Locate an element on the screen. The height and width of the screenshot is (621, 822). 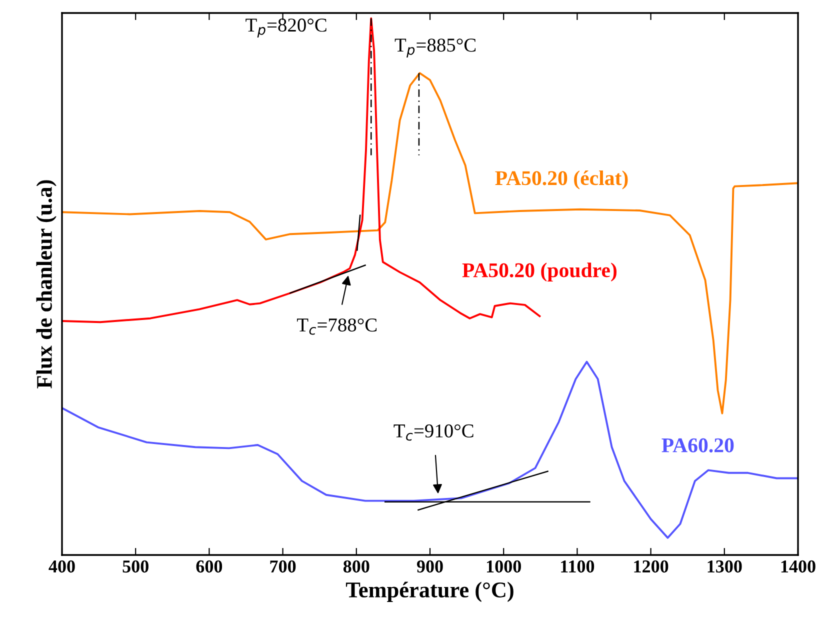
annotation: T$_{c}$=910°C is located at coordinates (434, 432).